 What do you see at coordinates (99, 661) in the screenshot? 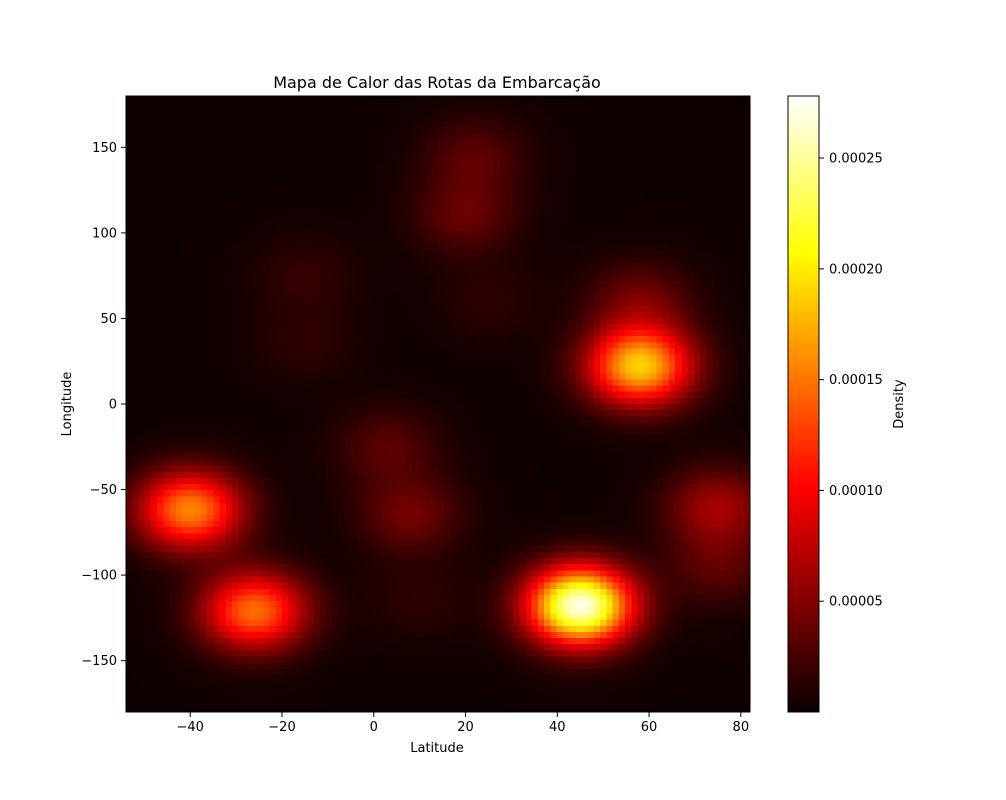
I see `y-tick-label: −150` at bounding box center [99, 661].